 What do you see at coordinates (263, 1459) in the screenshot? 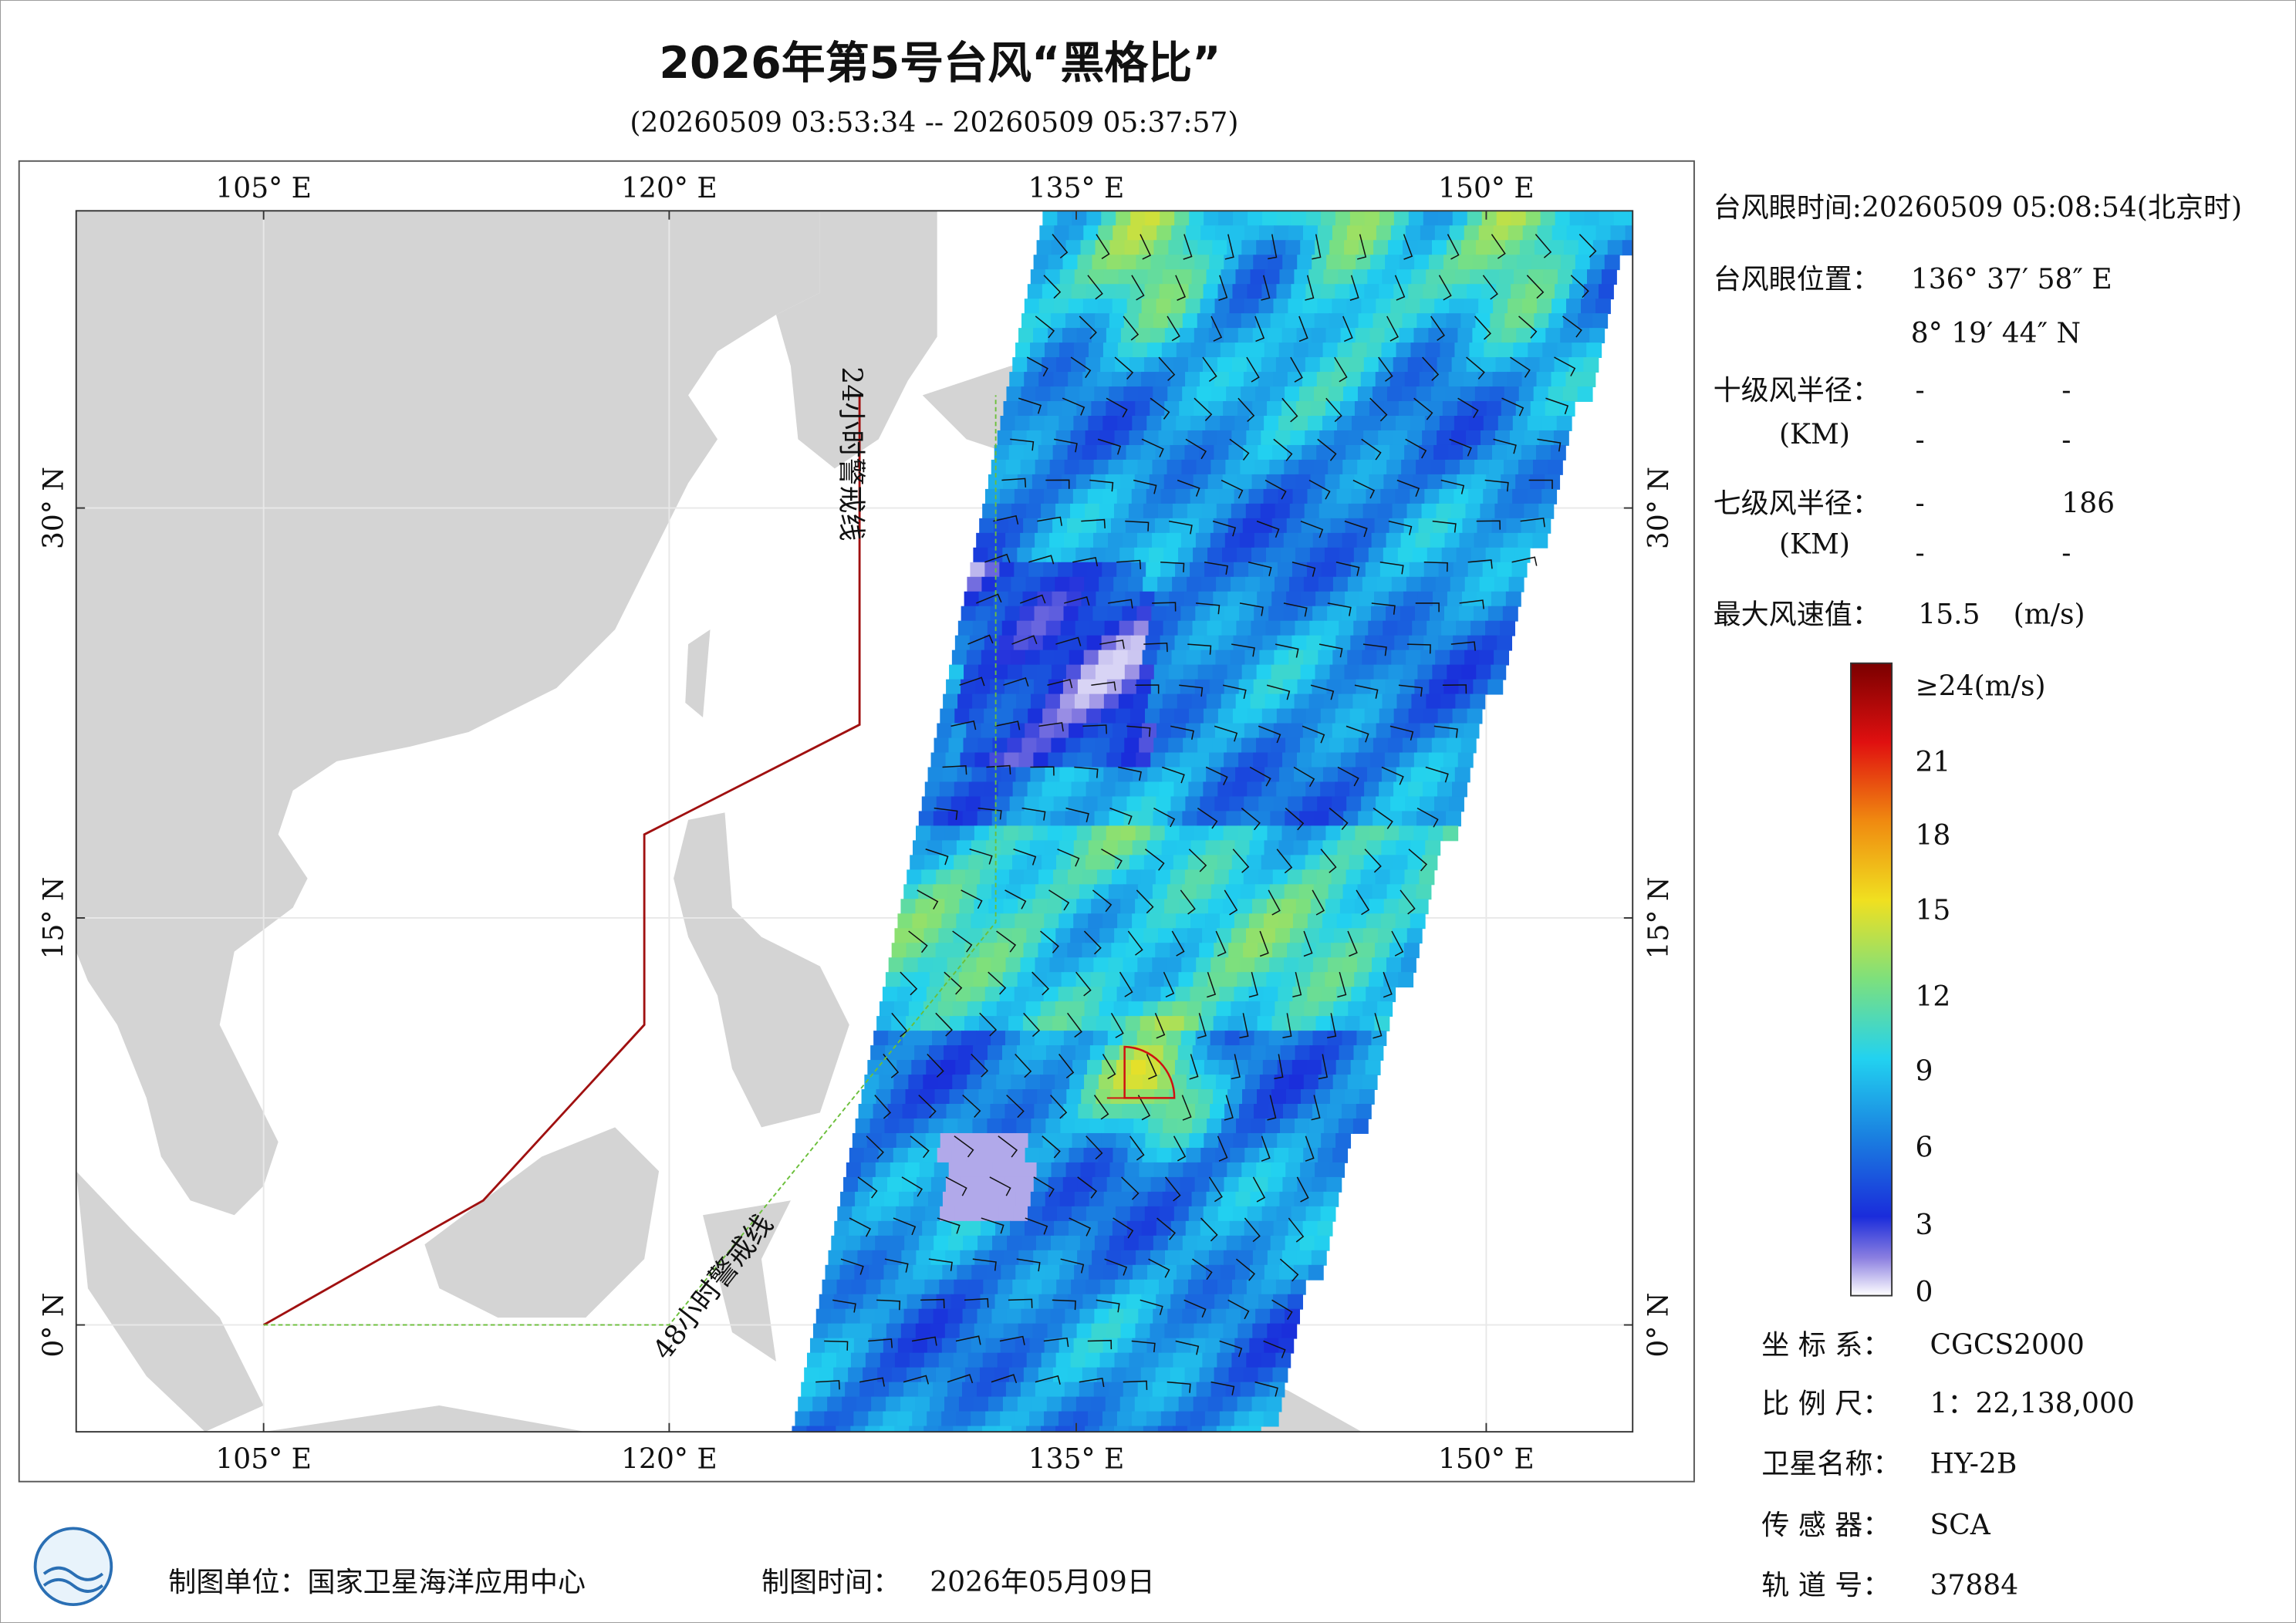
I see `lon-label: 105° E` at bounding box center [263, 1459].